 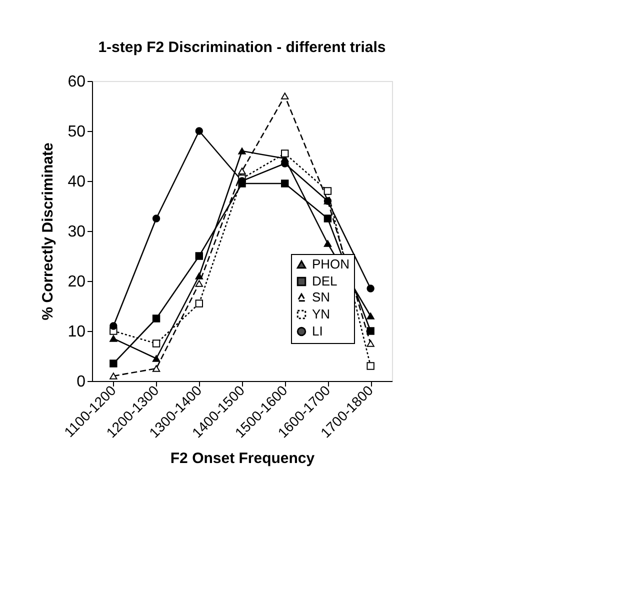 What do you see at coordinates (331, 264) in the screenshot?
I see `legend-label: PHON` at bounding box center [331, 264].